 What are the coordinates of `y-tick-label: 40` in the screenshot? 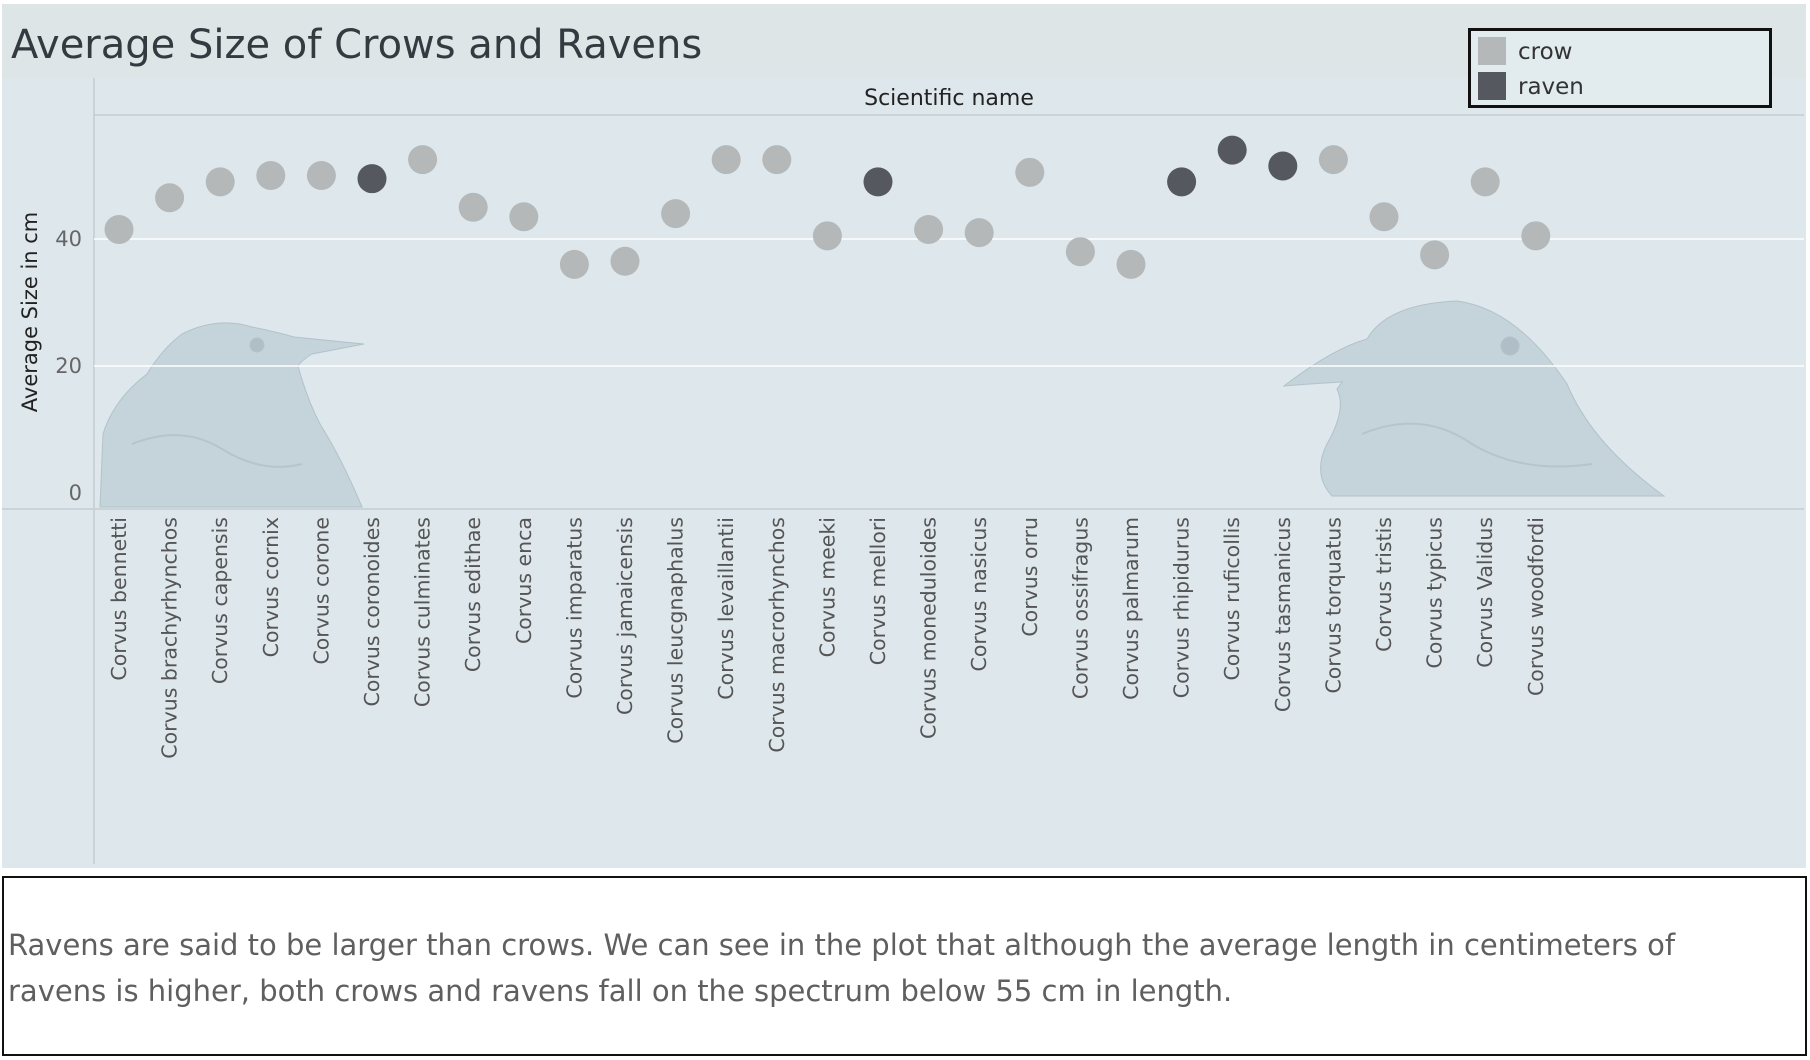 It's located at (68, 239).